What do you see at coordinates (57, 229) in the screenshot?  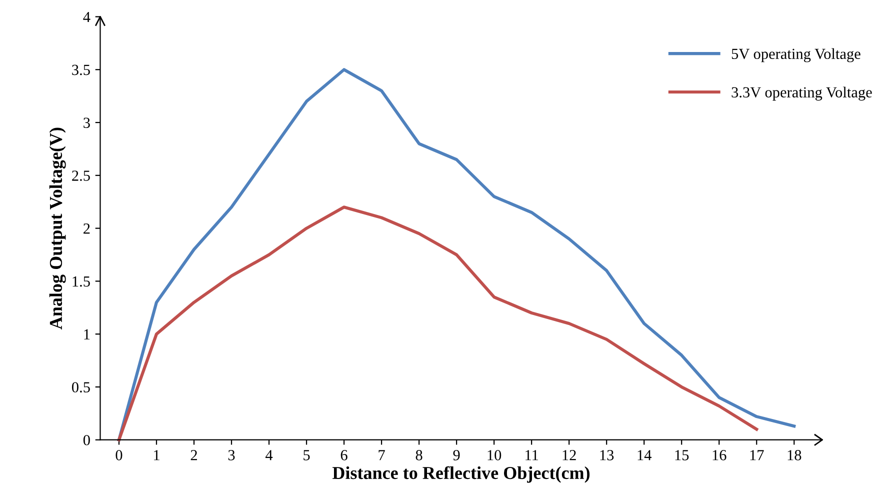 I see `y-axis-title: Analog Output Voltage(V)` at bounding box center [57, 229].